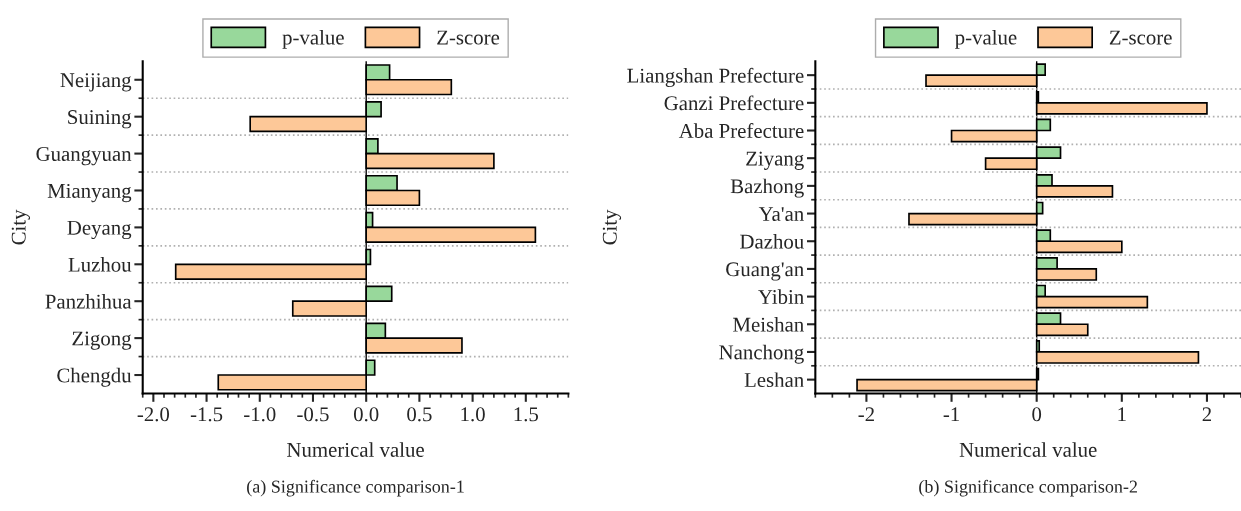 This screenshot has height=511, width=1241. What do you see at coordinates (84, 156) in the screenshot?
I see `y-tick-label: Guangyuan` at bounding box center [84, 156].